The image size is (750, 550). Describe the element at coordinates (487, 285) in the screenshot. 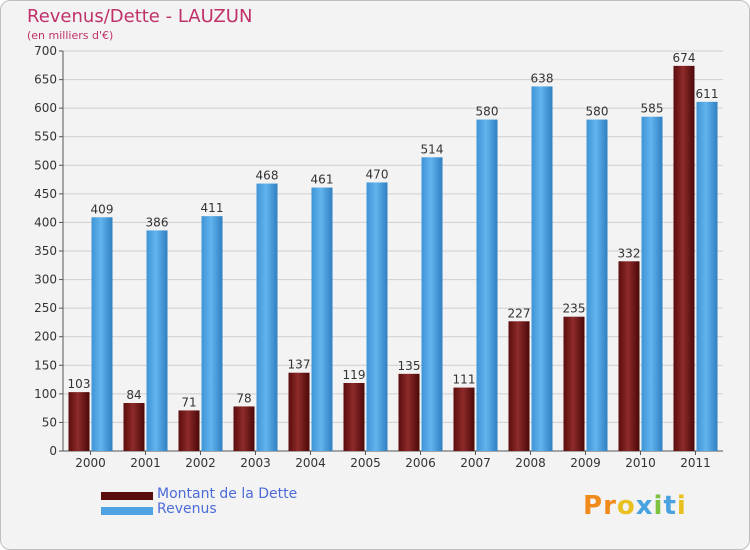

I see `bar-revenue-2007` at that location.